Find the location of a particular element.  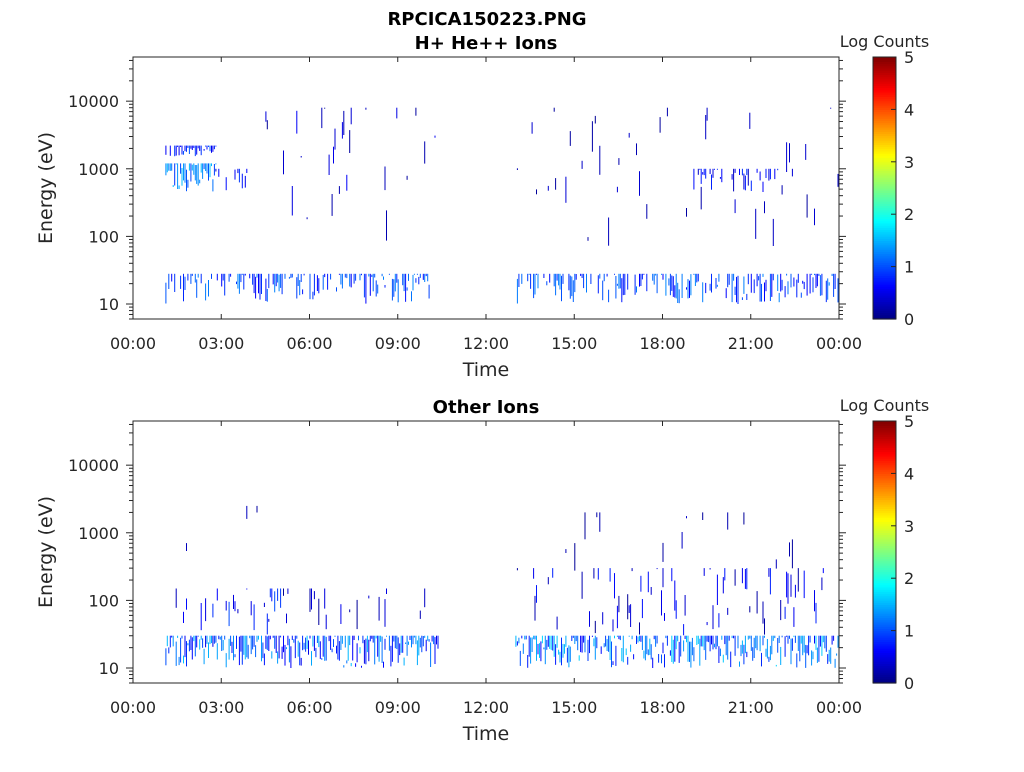

colorbar-tick-label: 1 is located at coordinates (909, 267).